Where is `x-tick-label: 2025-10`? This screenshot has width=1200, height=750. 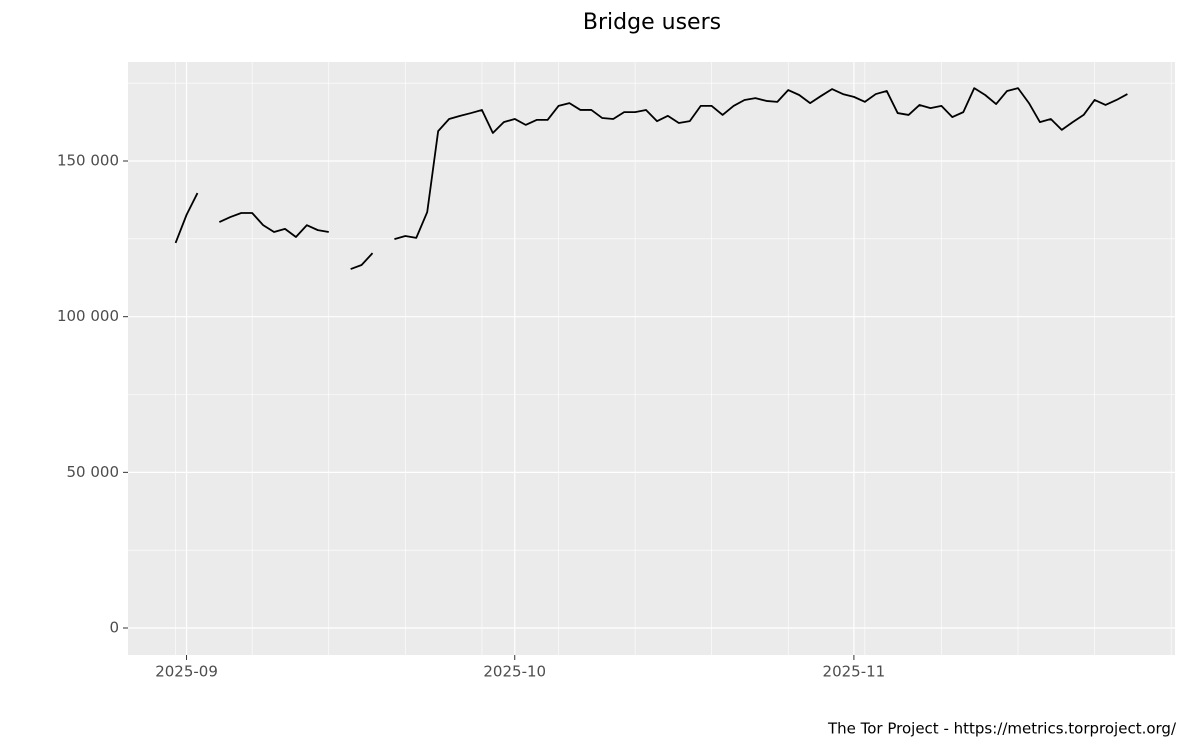
x-tick-label: 2025-10 is located at coordinates (514, 672).